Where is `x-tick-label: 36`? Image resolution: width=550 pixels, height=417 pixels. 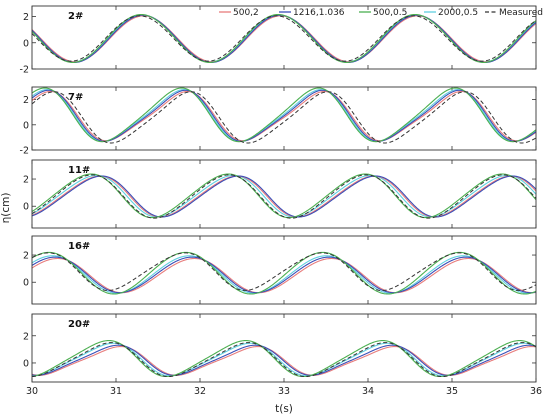 x-tick-label: 36 is located at coordinates (536, 391).